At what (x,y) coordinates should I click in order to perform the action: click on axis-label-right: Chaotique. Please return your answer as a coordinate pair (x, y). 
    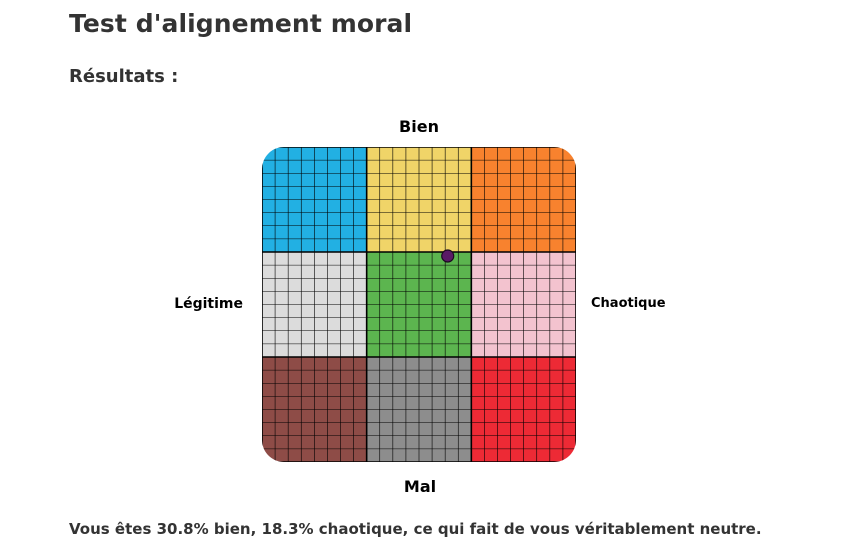
    Looking at the image, I should click on (628, 303).